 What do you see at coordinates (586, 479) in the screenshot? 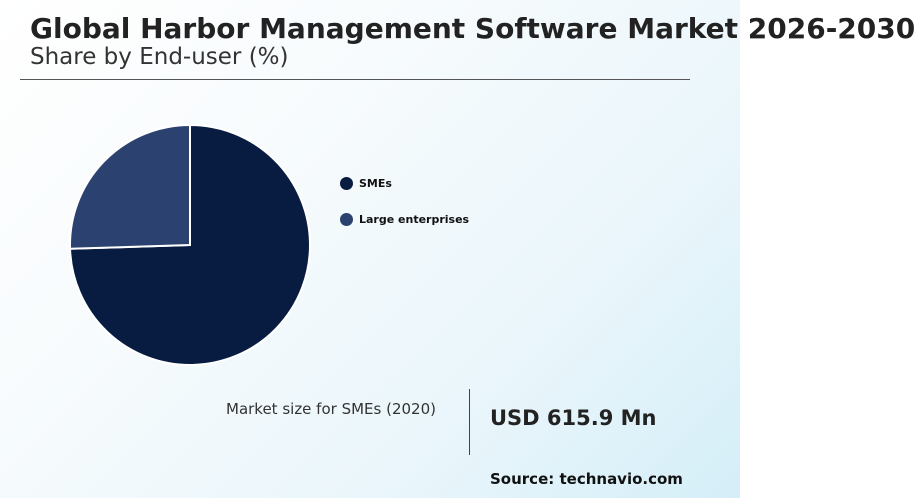
I see `source-credit: Source: technavio.com` at bounding box center [586, 479].